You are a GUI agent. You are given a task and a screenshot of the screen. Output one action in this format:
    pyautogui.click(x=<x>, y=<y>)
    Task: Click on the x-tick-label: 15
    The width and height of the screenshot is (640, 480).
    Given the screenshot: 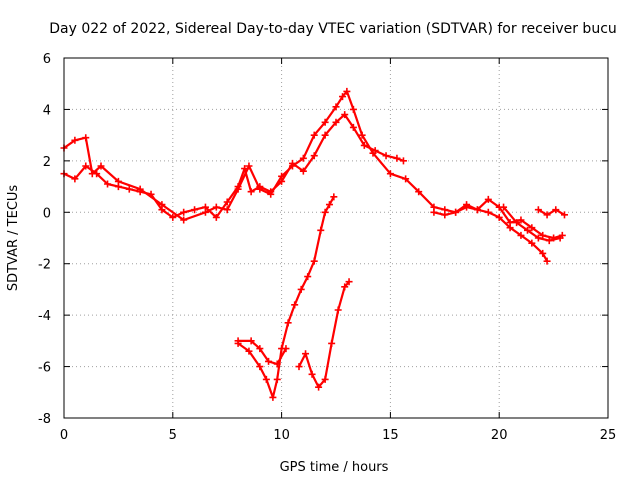 What is the action you would take?
    pyautogui.click(x=390, y=435)
    